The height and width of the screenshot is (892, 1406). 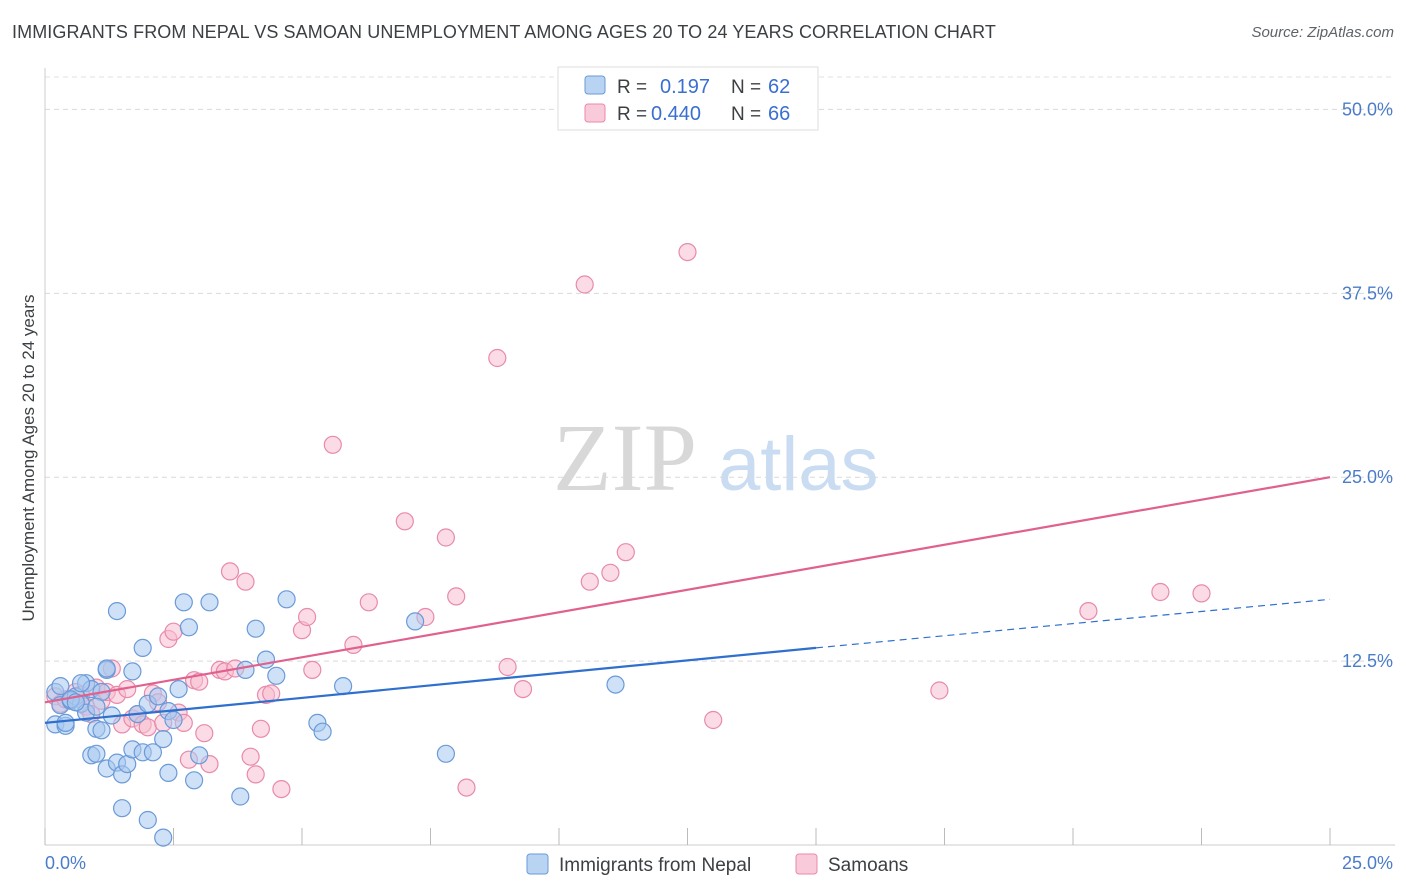 What do you see at coordinates (1367, 293) in the screenshot?
I see `y-tick-label-2: 37.5%` at bounding box center [1367, 293].